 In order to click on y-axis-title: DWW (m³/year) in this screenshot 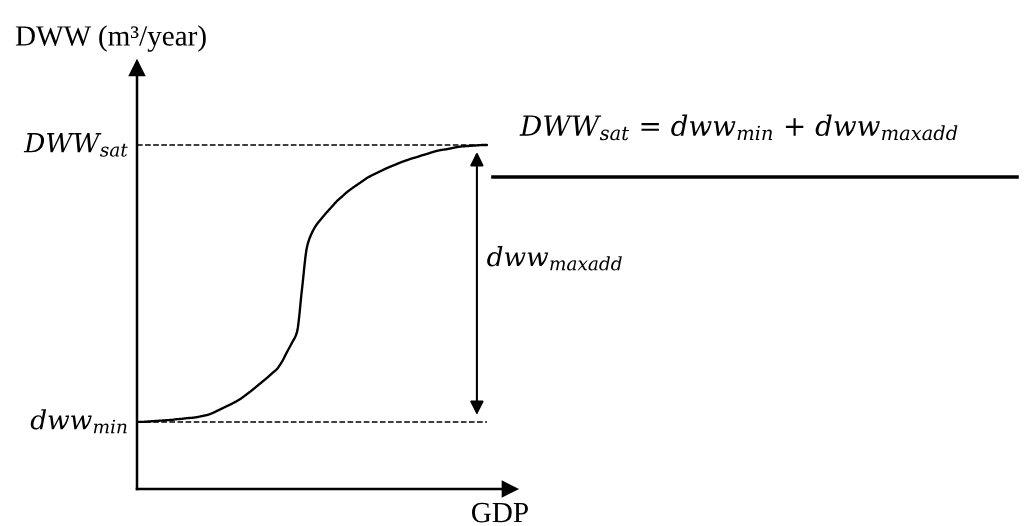, I will do `click(110, 38)`.